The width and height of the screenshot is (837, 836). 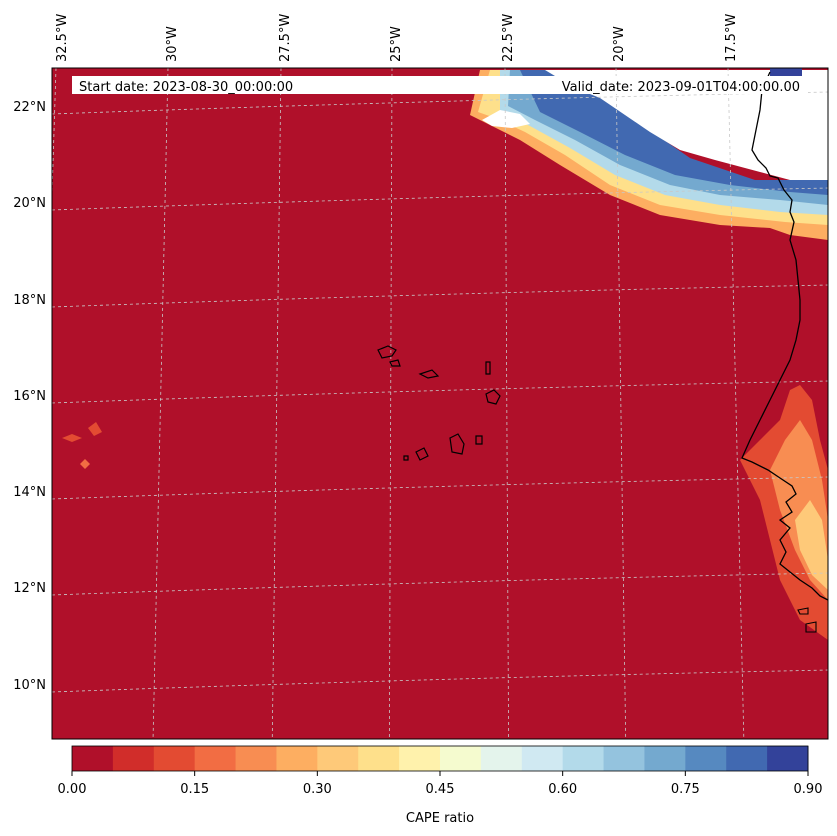 What do you see at coordinates (457, 444) in the screenshot?
I see `island-santiago` at bounding box center [457, 444].